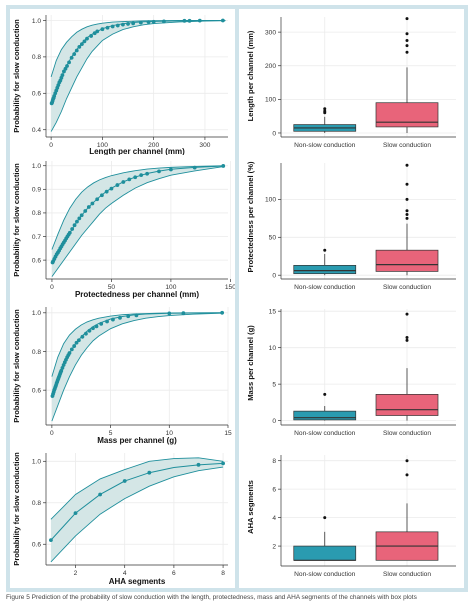 The width and height of the screenshot is (474, 603). What do you see at coordinates (112, 287) in the screenshot?
I see `x-tick-label: 50` at bounding box center [112, 287].